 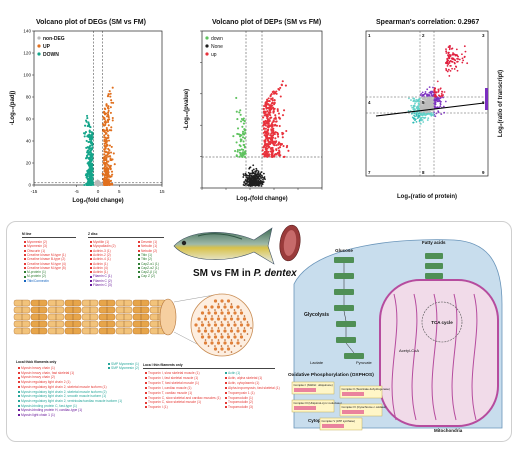 I want to click on protein-item: Titin (1), so click(x=145, y=255).